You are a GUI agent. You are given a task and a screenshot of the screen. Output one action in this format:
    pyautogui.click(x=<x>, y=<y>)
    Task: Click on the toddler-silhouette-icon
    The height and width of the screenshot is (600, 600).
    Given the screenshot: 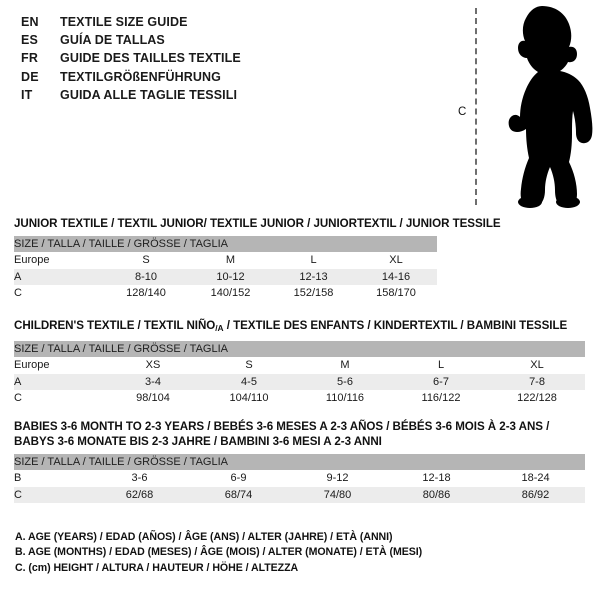 What is the action you would take?
    pyautogui.click(x=550, y=107)
    